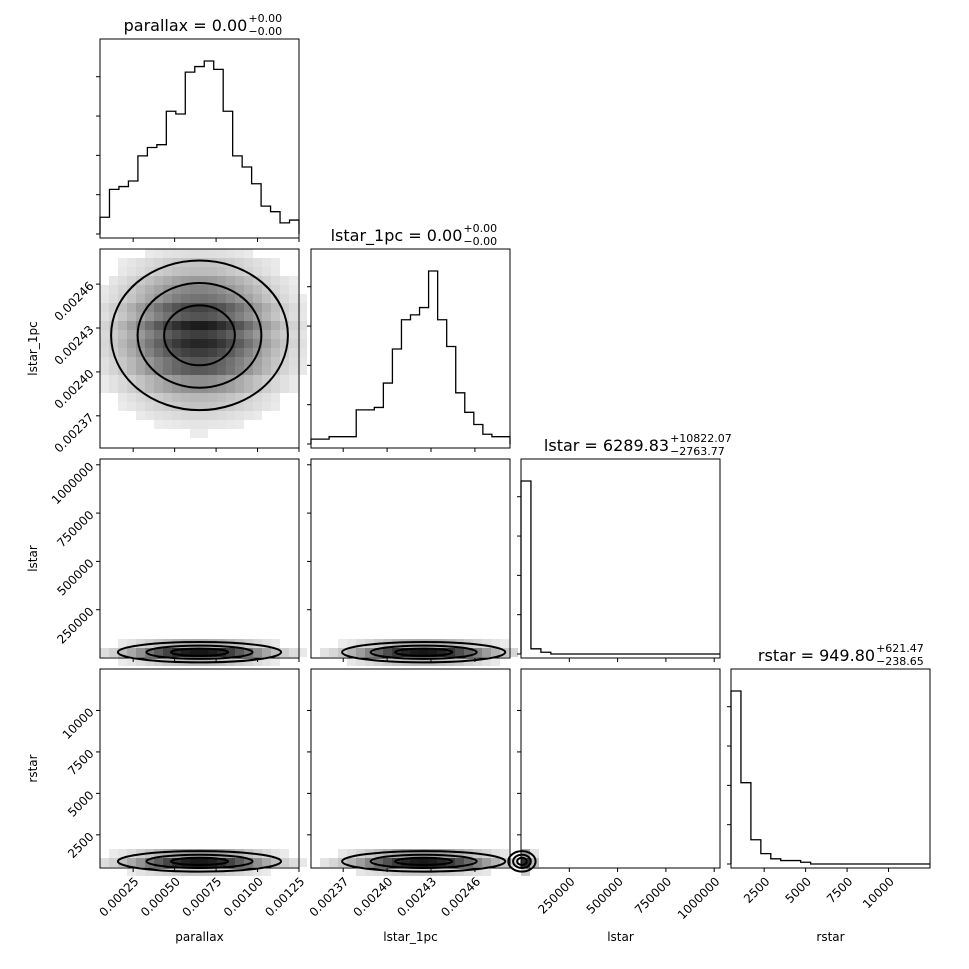 The width and height of the screenshot is (969, 969). What do you see at coordinates (410, 558) in the screenshot?
I see `panel-lstar_1pc-lstar` at bounding box center [410, 558].